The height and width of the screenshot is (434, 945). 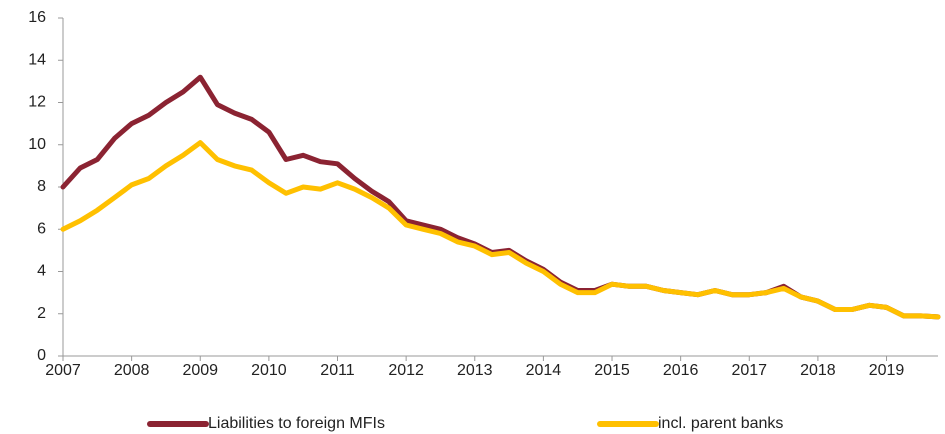 I want to click on legend-label: Liabilities to foreign MFIs, so click(x=296, y=423).